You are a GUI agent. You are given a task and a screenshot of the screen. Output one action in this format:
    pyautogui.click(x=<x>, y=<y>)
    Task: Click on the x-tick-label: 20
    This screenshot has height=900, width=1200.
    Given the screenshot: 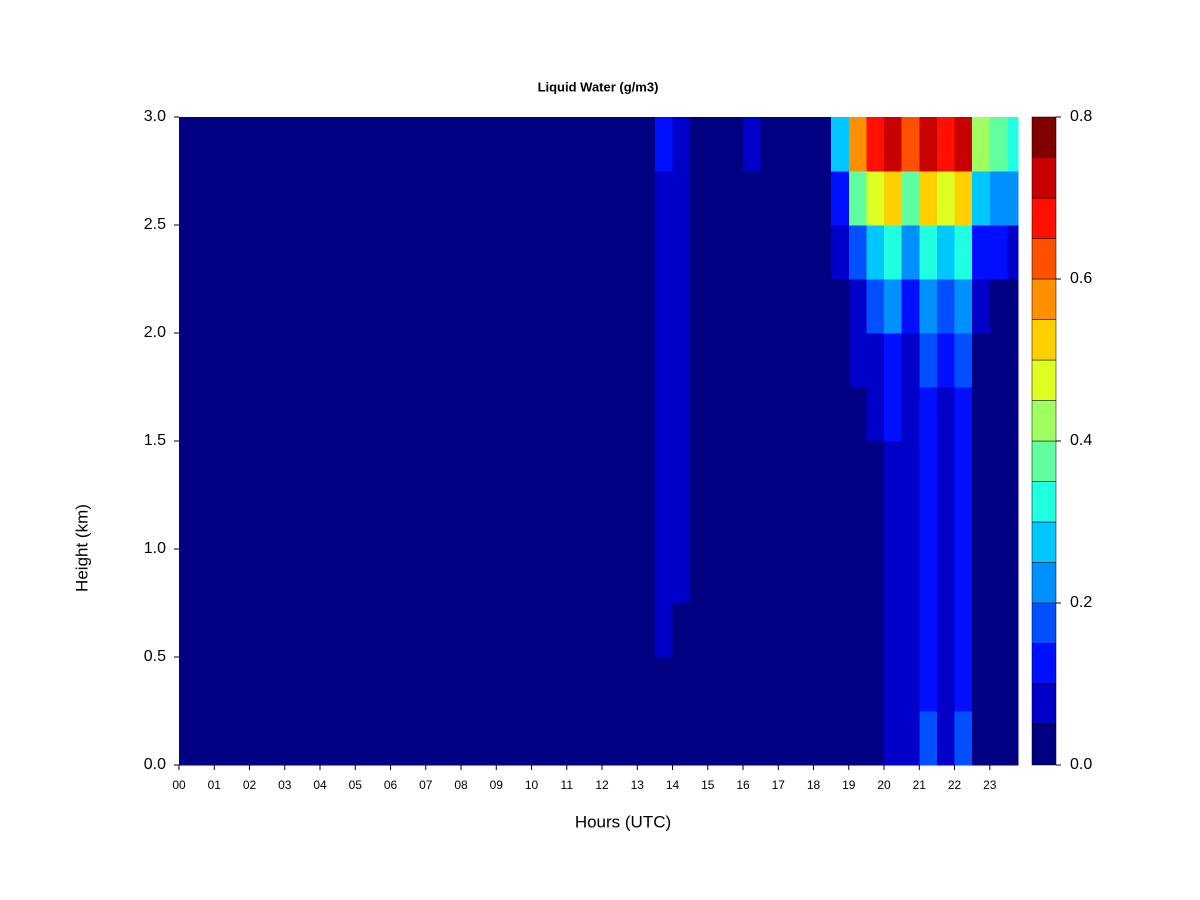 What is the action you would take?
    pyautogui.click(x=884, y=785)
    